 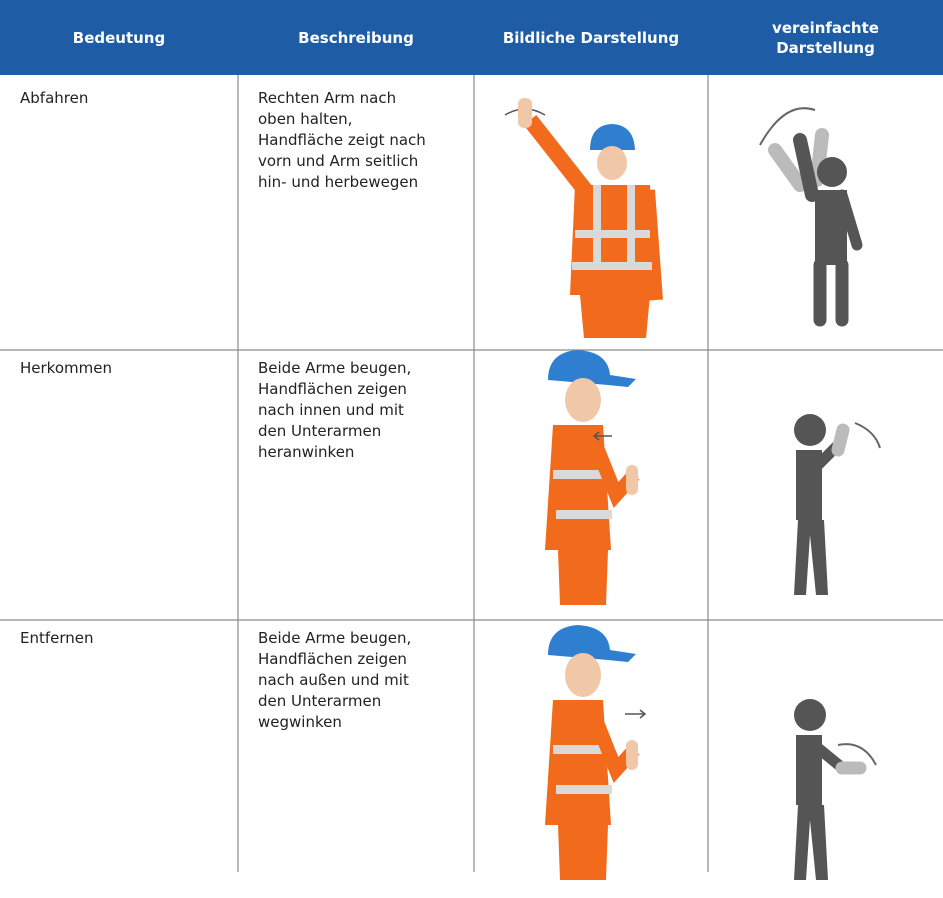 I want to click on meaning-cell: Herkommen, so click(x=66, y=368).